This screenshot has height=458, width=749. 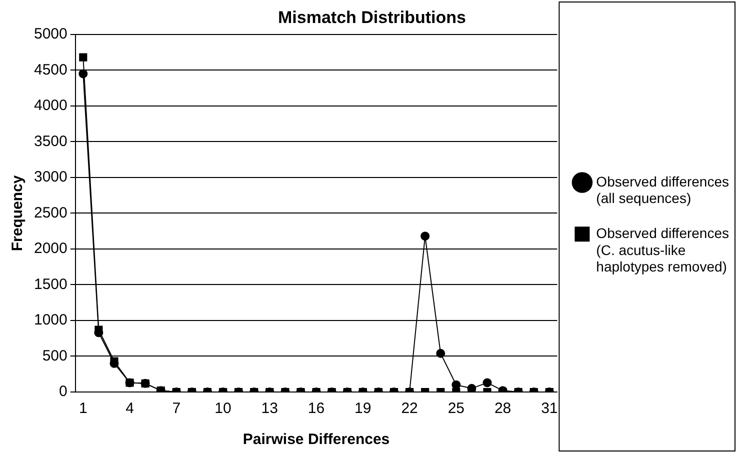 I want to click on x-tick-label: 13, so click(x=269, y=409).